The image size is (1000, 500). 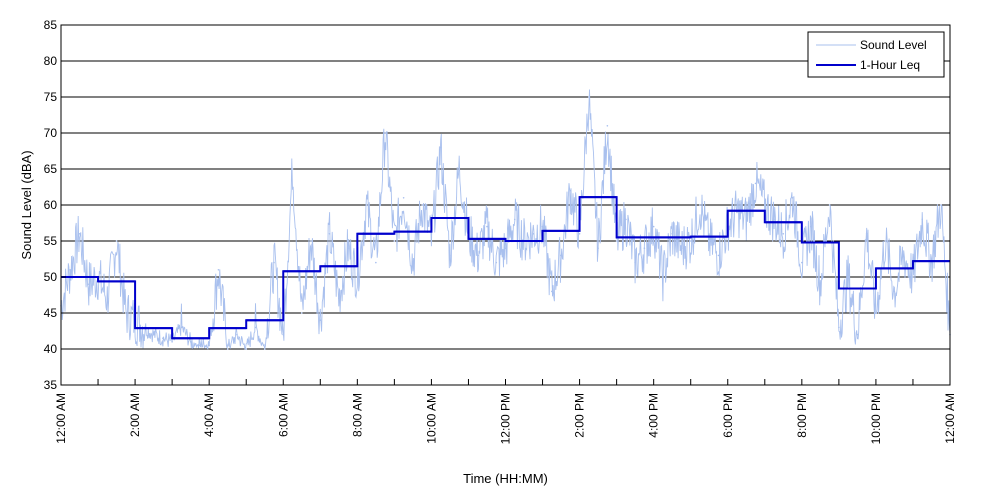 I want to click on y-tick-label: 70, so click(x=51, y=133).